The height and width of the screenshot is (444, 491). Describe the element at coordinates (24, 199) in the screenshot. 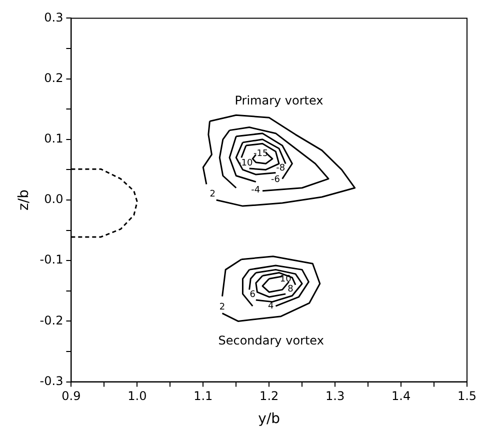

I see `y-axis-title: z/b` at that location.